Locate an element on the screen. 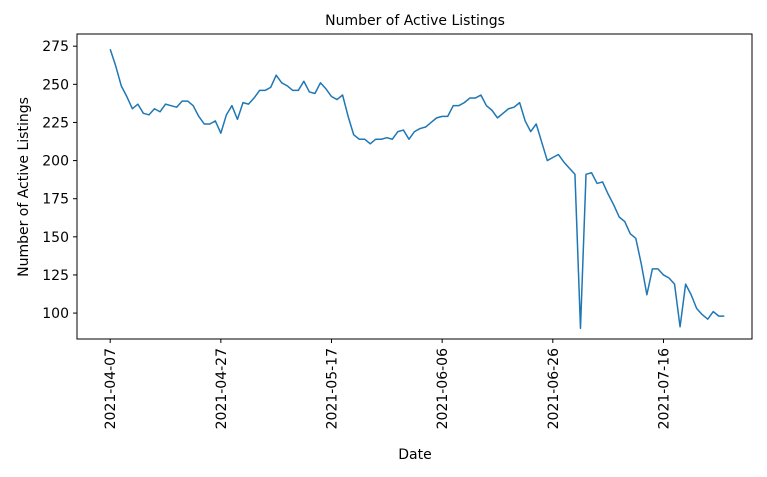 This screenshot has height=477, width=767. chart-title: Number of Active Listings is located at coordinates (415, 21).